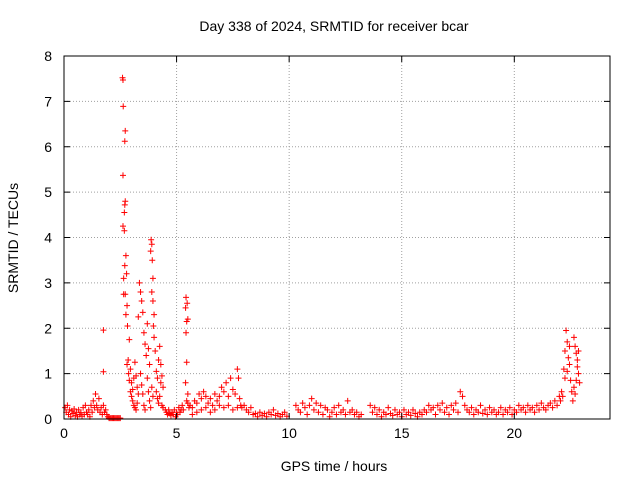 This screenshot has width=640, height=480. Describe the element at coordinates (334, 466) in the screenshot. I see `x-axis-label: GPS time / hours` at that location.